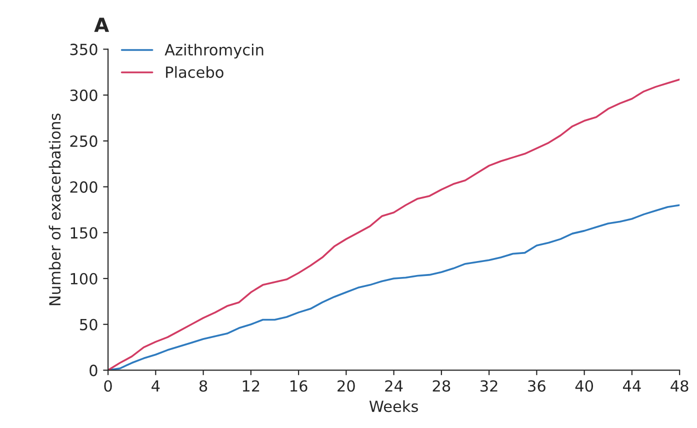  I want to click on x-tick-label: 36, so click(537, 386).